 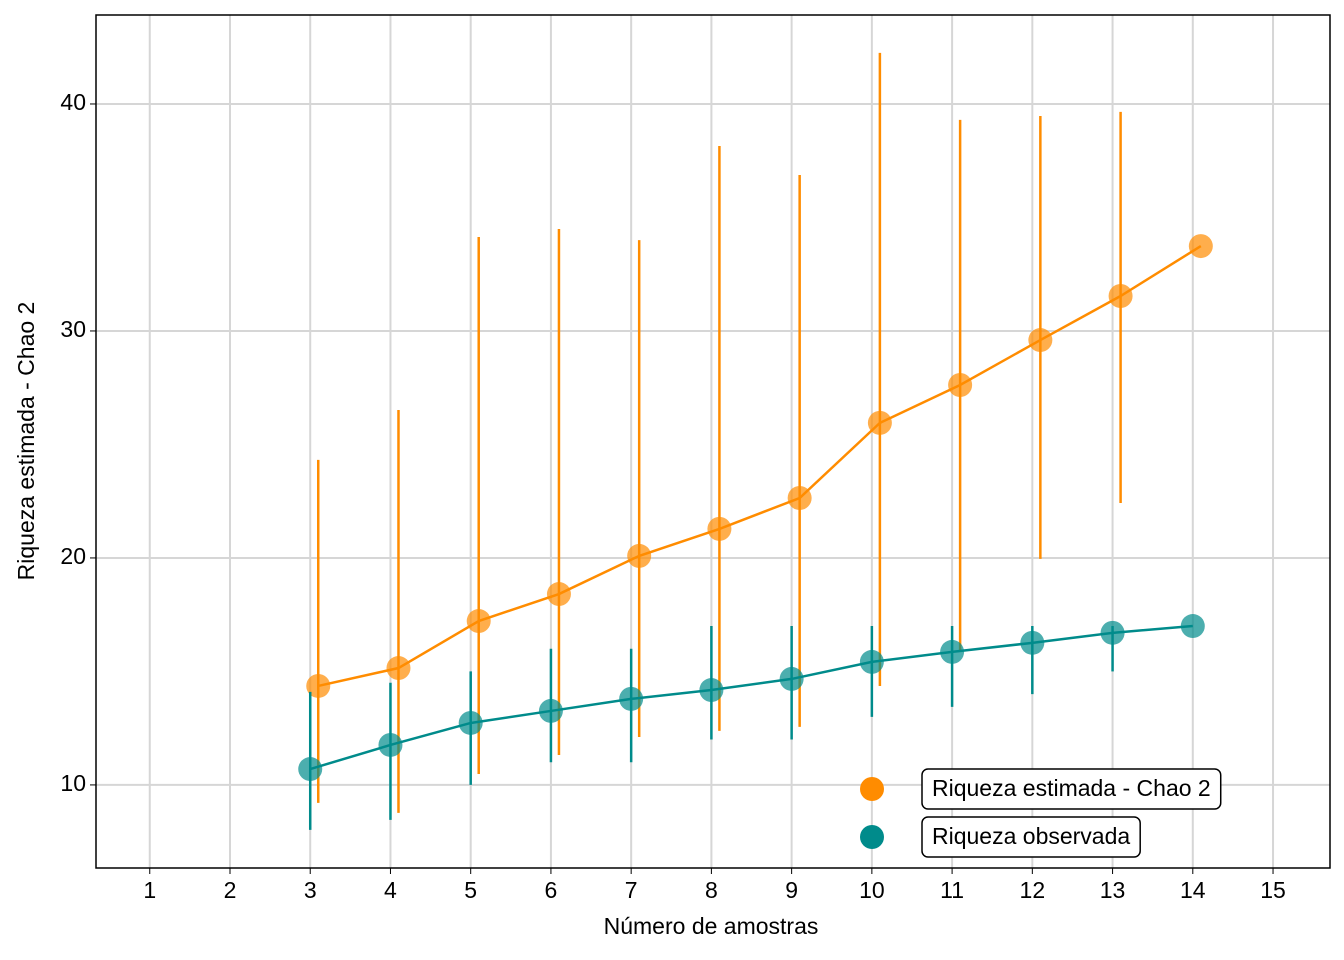 I want to click on x-tick-label: 10, so click(x=872, y=890).